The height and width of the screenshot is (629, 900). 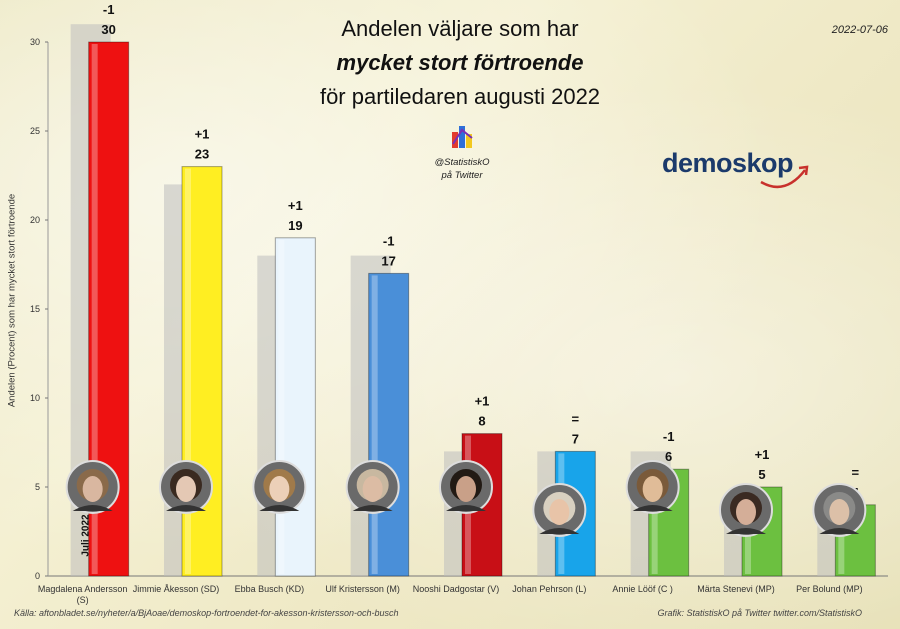 What do you see at coordinates (642, 589) in the screenshot?
I see `x-tick-label: Annie Lööf (C )` at bounding box center [642, 589].